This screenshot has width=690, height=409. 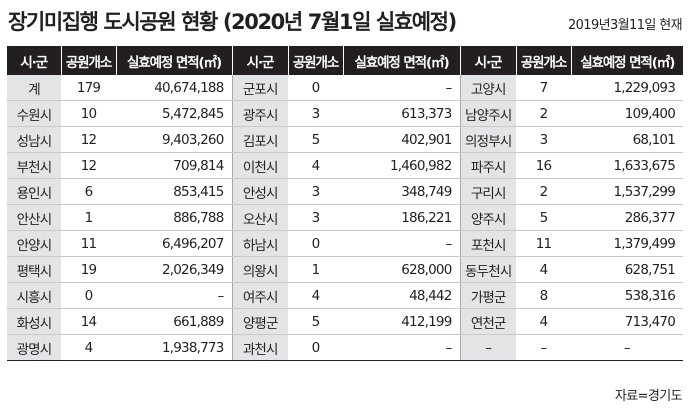 What do you see at coordinates (627, 295) in the screenshot?
I see `area-cell: 538,316` at bounding box center [627, 295].